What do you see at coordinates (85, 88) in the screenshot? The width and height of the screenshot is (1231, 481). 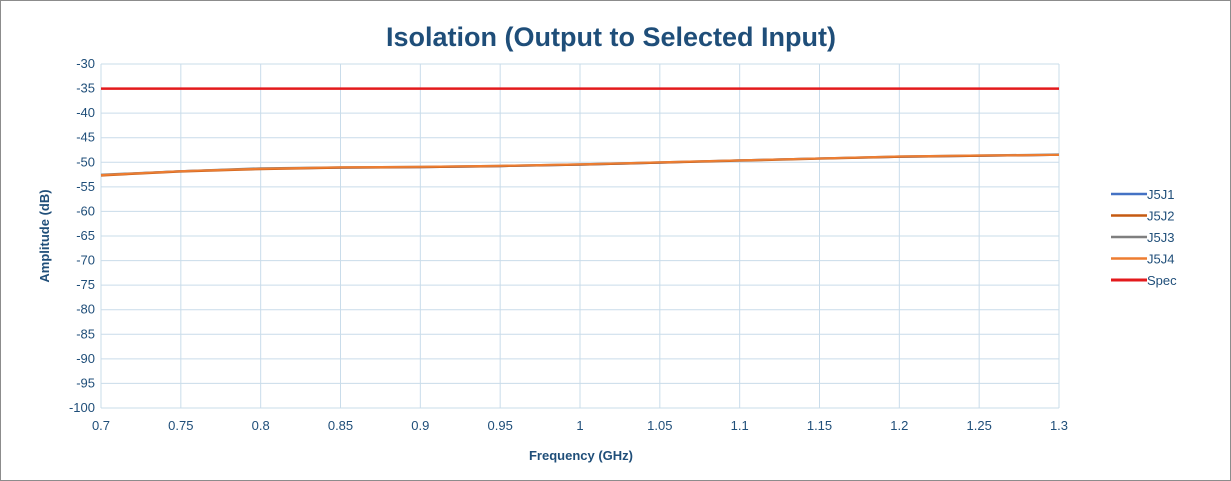 I see `y-tick-label: -35` at bounding box center [85, 88].